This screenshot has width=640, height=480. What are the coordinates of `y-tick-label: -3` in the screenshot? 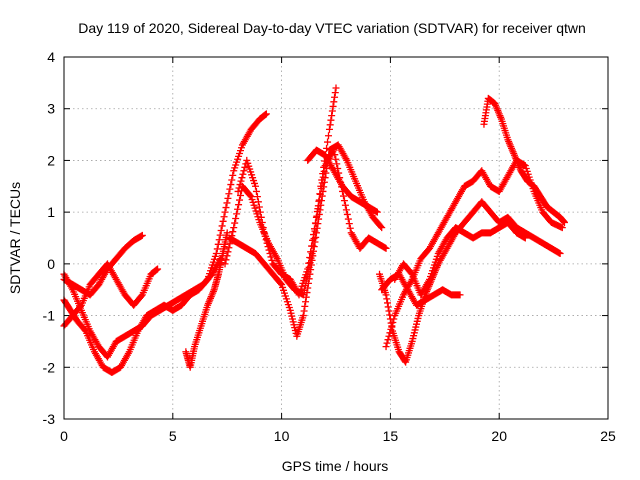 It's located at (49, 419).